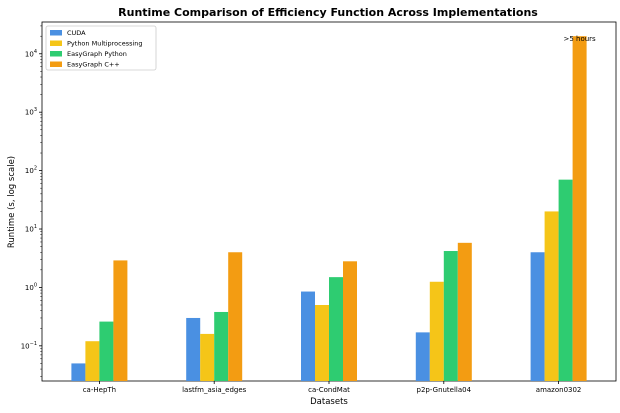  What do you see at coordinates (31, 54) in the screenshot?
I see `y-tick-label: 10⁴` at bounding box center [31, 54].